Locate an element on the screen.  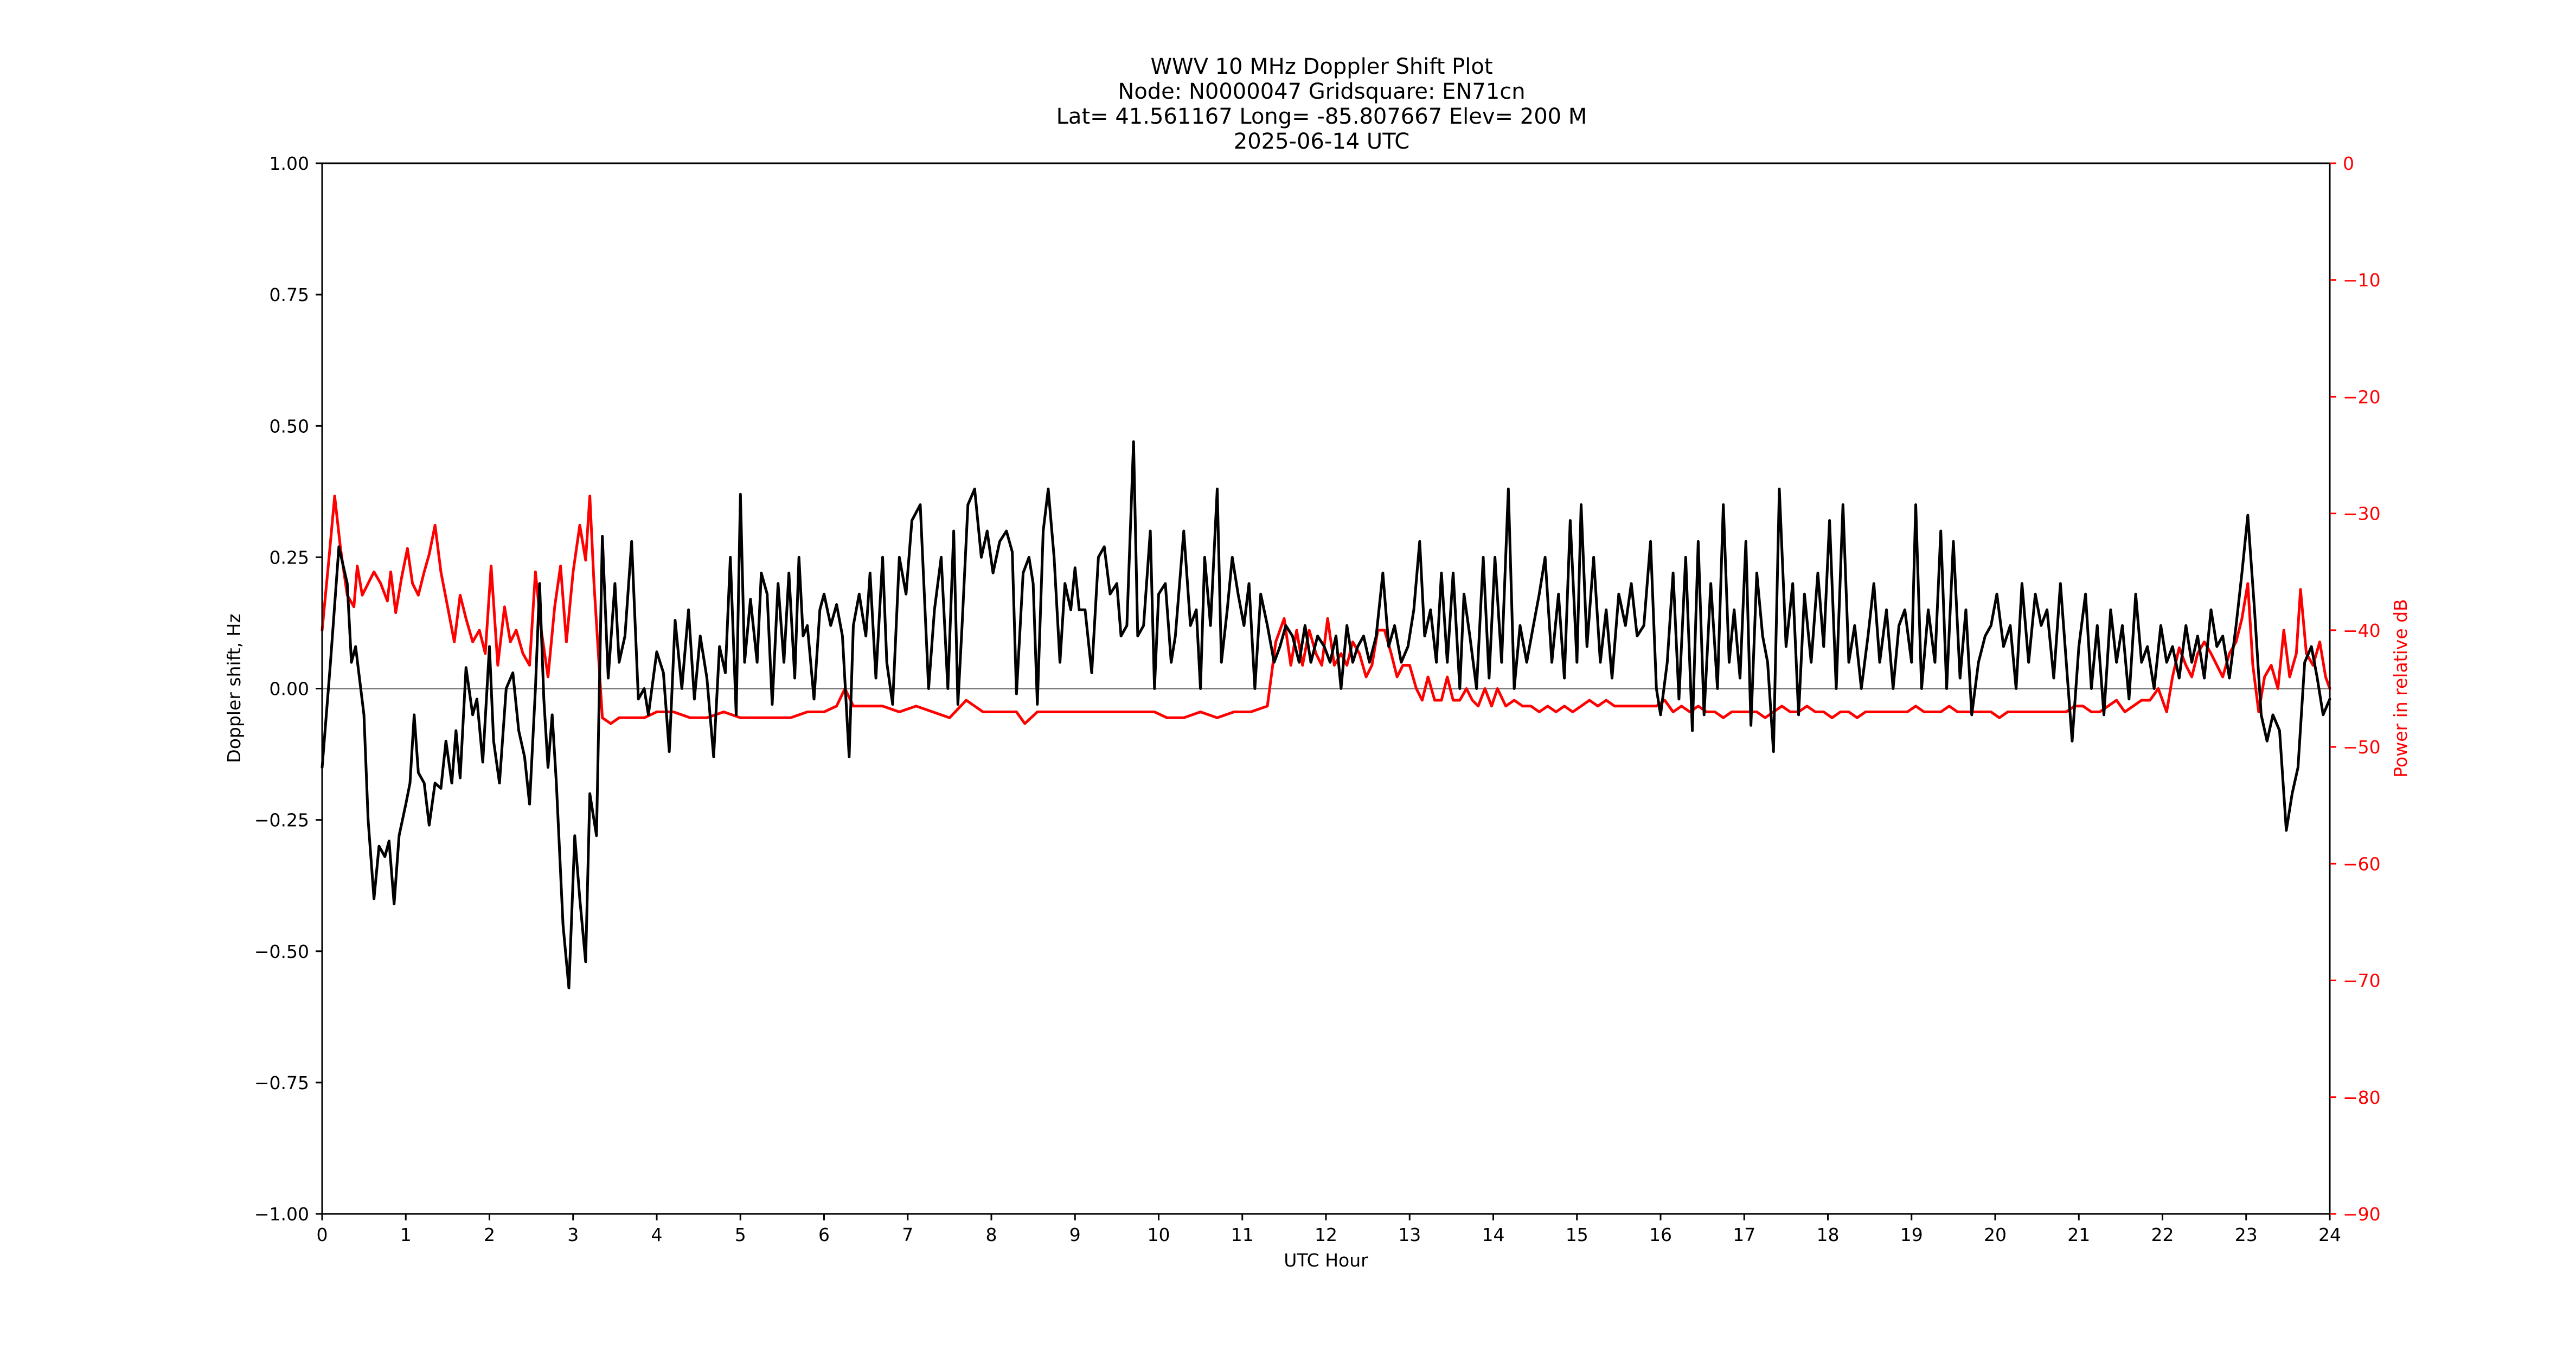
right-y-tick-label: −90 is located at coordinates (2362, 1214).